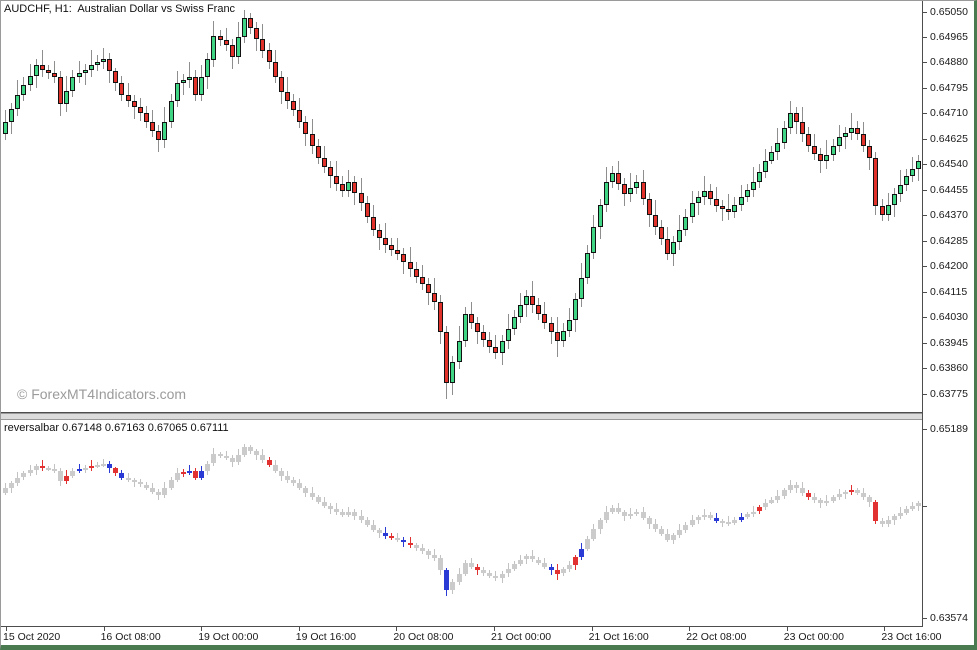 This screenshot has width=977, height=650. I want to click on panel-splitter, so click(487, 416).